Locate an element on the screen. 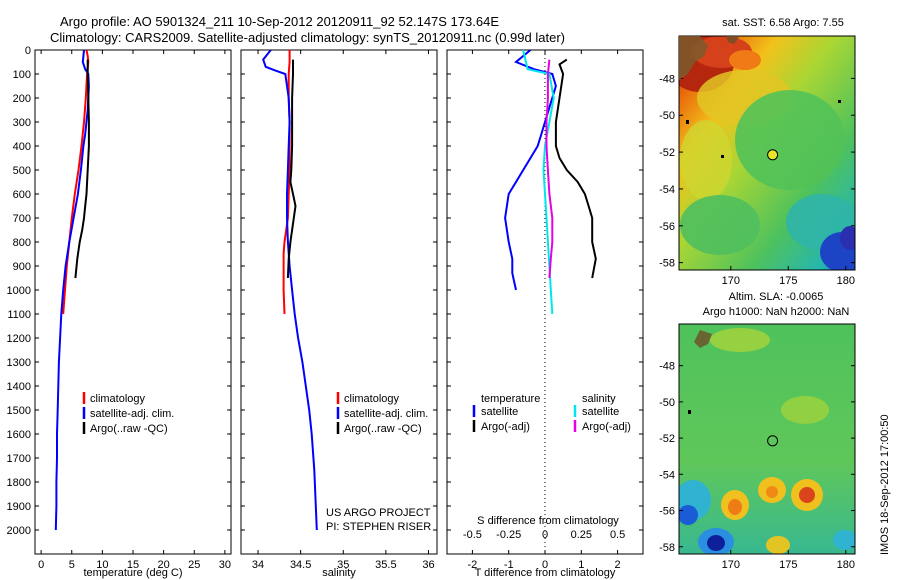 This screenshot has height=580, width=900. y-tick-label: 1500 is located at coordinates (19, 411).